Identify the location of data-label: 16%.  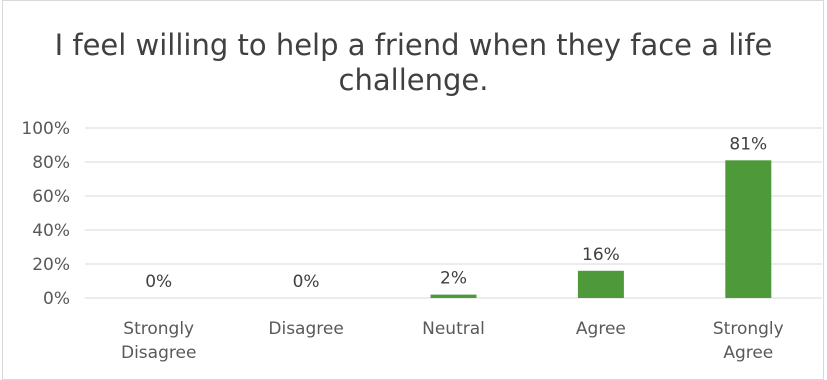
(601, 255).